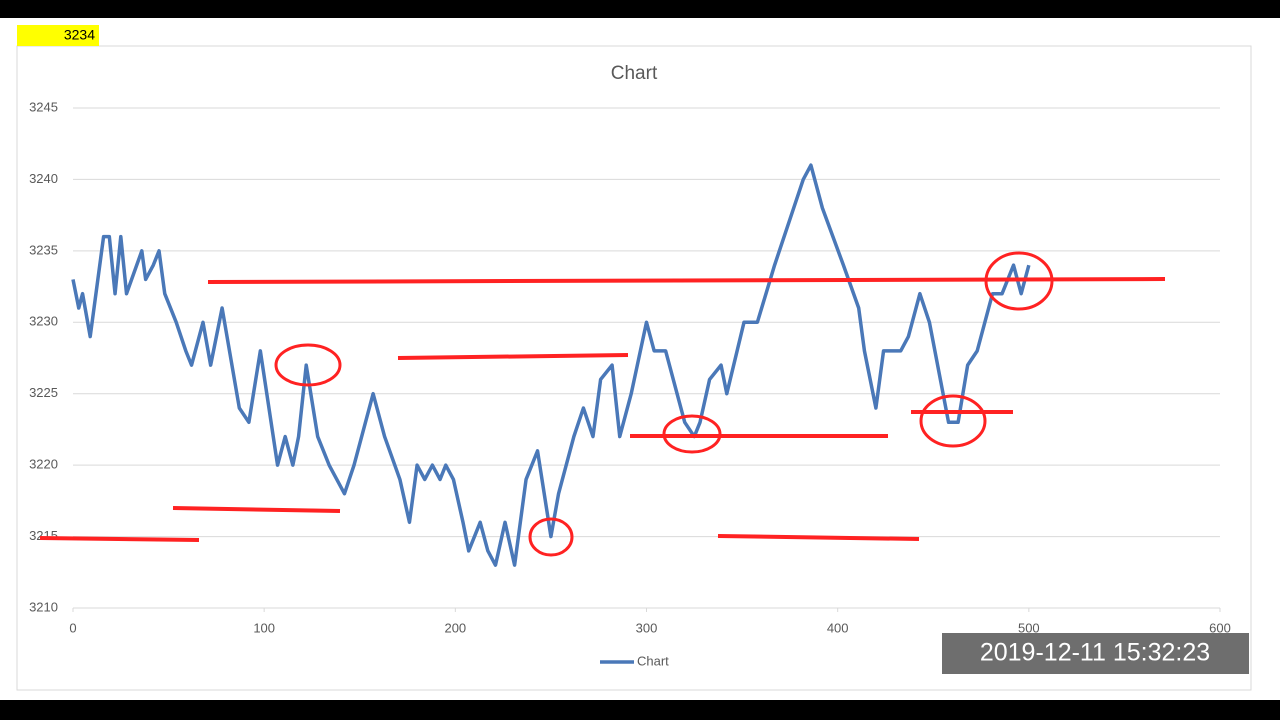 The width and height of the screenshot is (1280, 720). I want to click on chart-title: Chart, so click(634, 73).